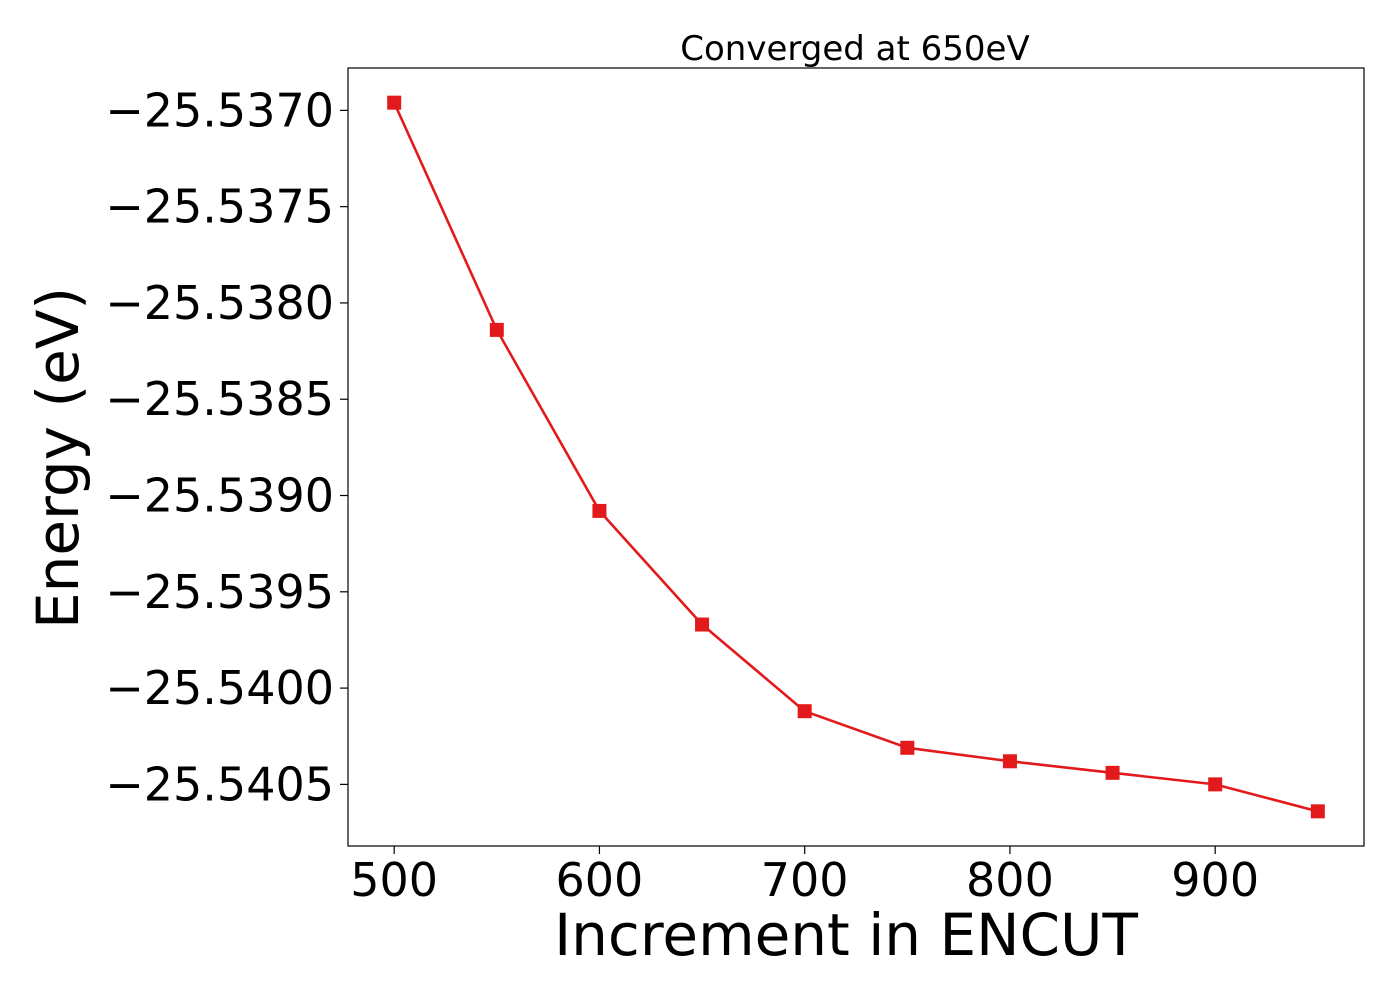  I want to click on y-tick-label: −25.5380, so click(219, 303).